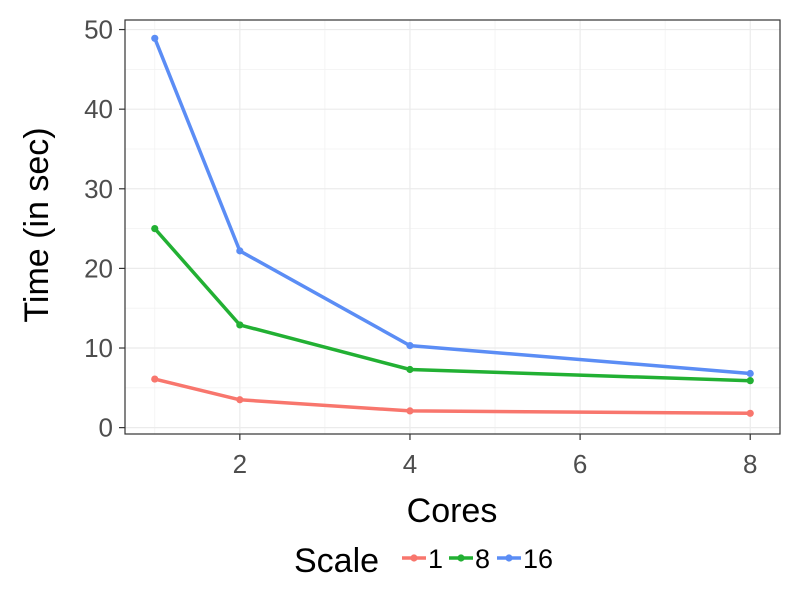 This screenshot has width=800, height=600. Describe the element at coordinates (98, 189) in the screenshot. I see `y-tick-label: 30` at that location.